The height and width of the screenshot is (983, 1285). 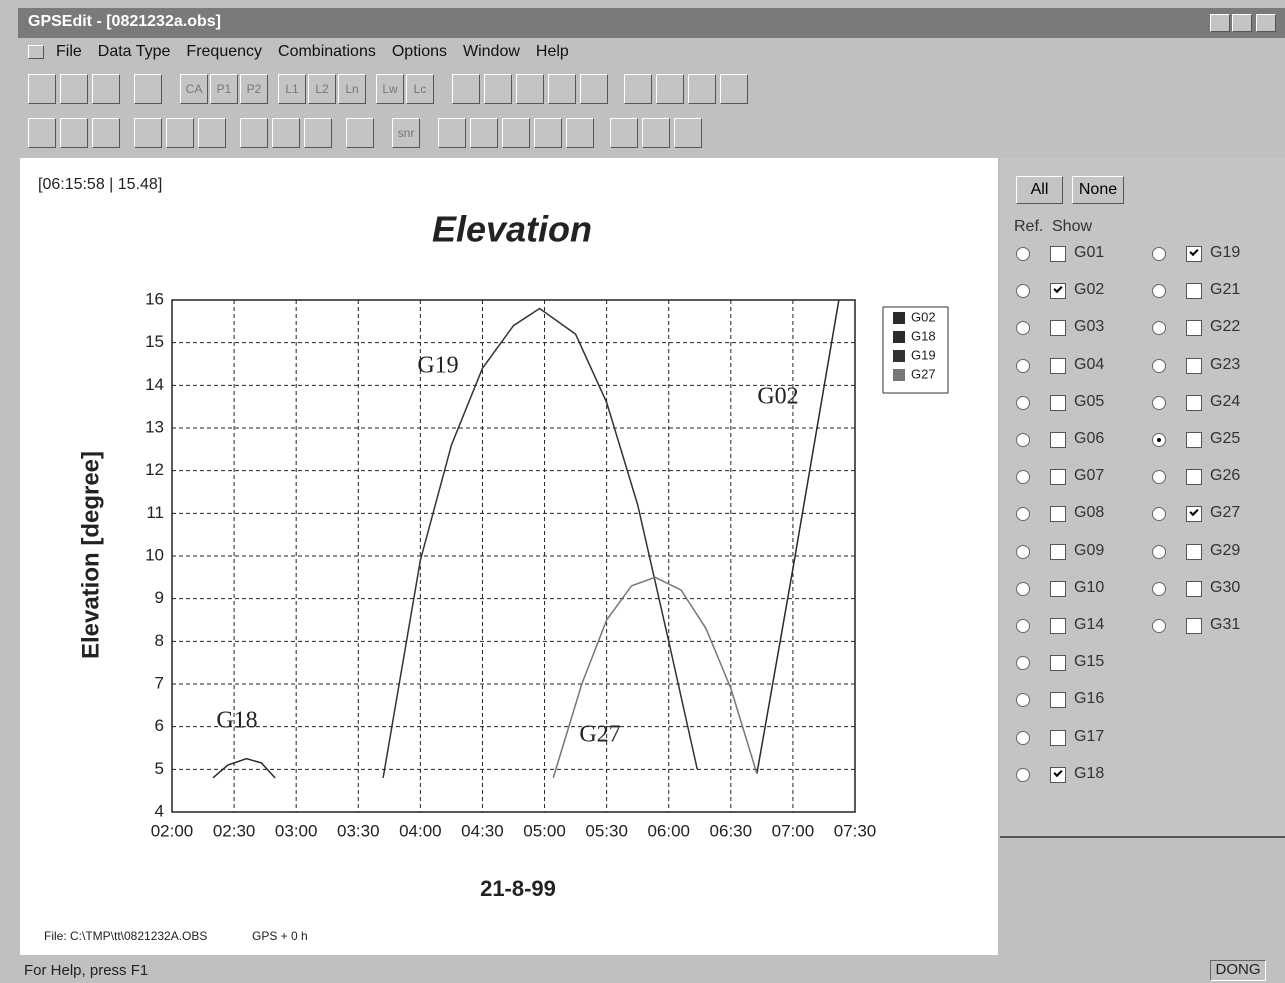 What do you see at coordinates (224, 89) in the screenshot?
I see `tool-button: P1` at bounding box center [224, 89].